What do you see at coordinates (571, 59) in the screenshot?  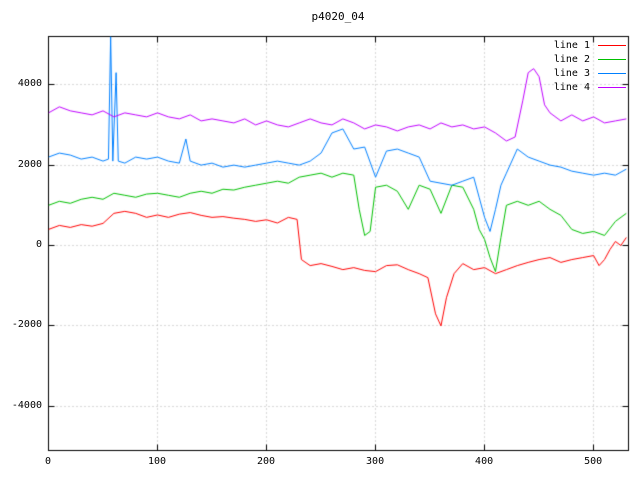 I see `legend-label: line 2` at bounding box center [571, 59].